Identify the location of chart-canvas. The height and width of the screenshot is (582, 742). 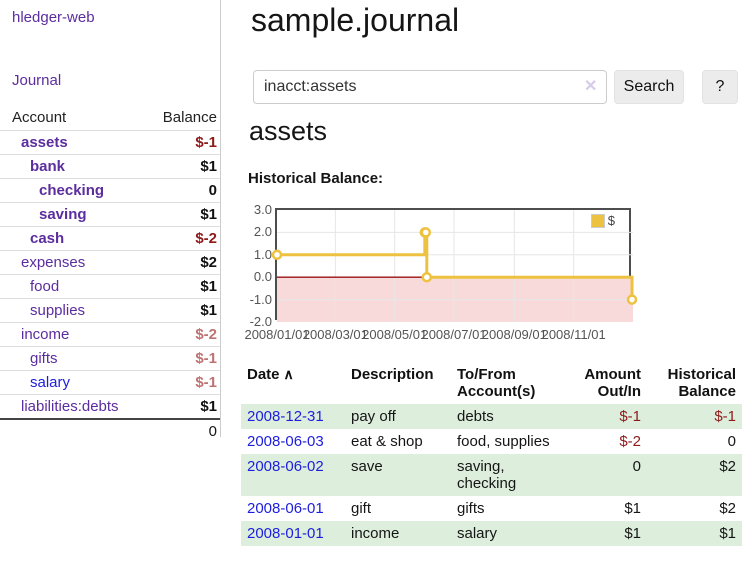
(454, 266).